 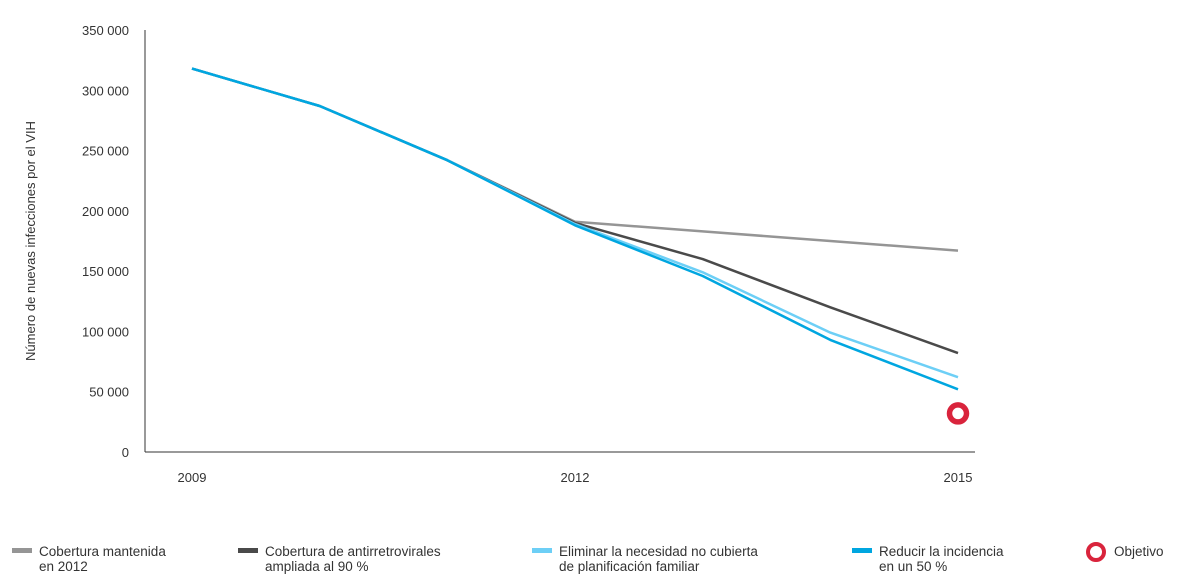 I want to click on target-marker-group, so click(x=958, y=413).